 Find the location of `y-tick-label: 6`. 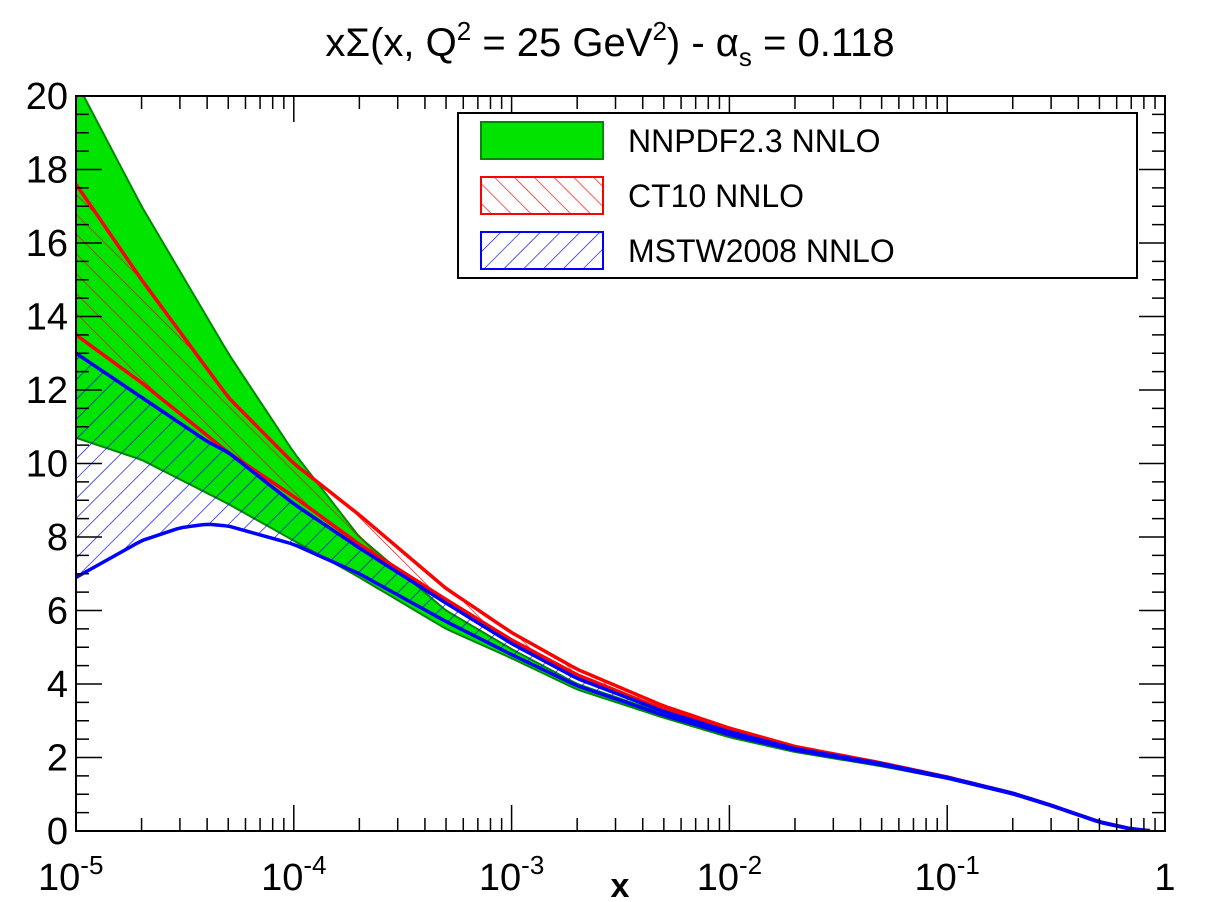

y-tick-label: 6 is located at coordinates (57, 612).